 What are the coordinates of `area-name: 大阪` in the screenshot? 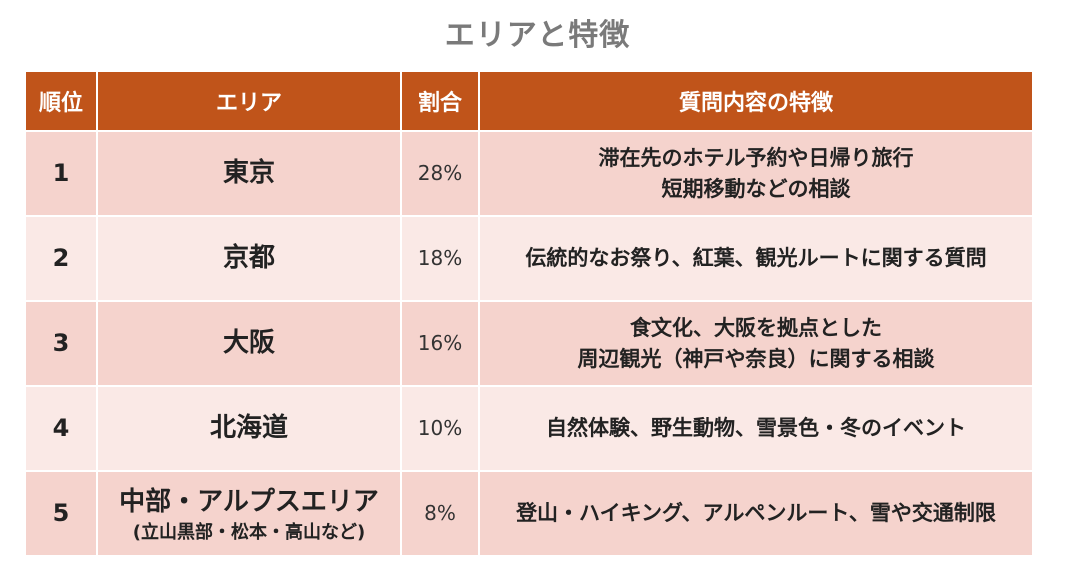 It's located at (248, 342).